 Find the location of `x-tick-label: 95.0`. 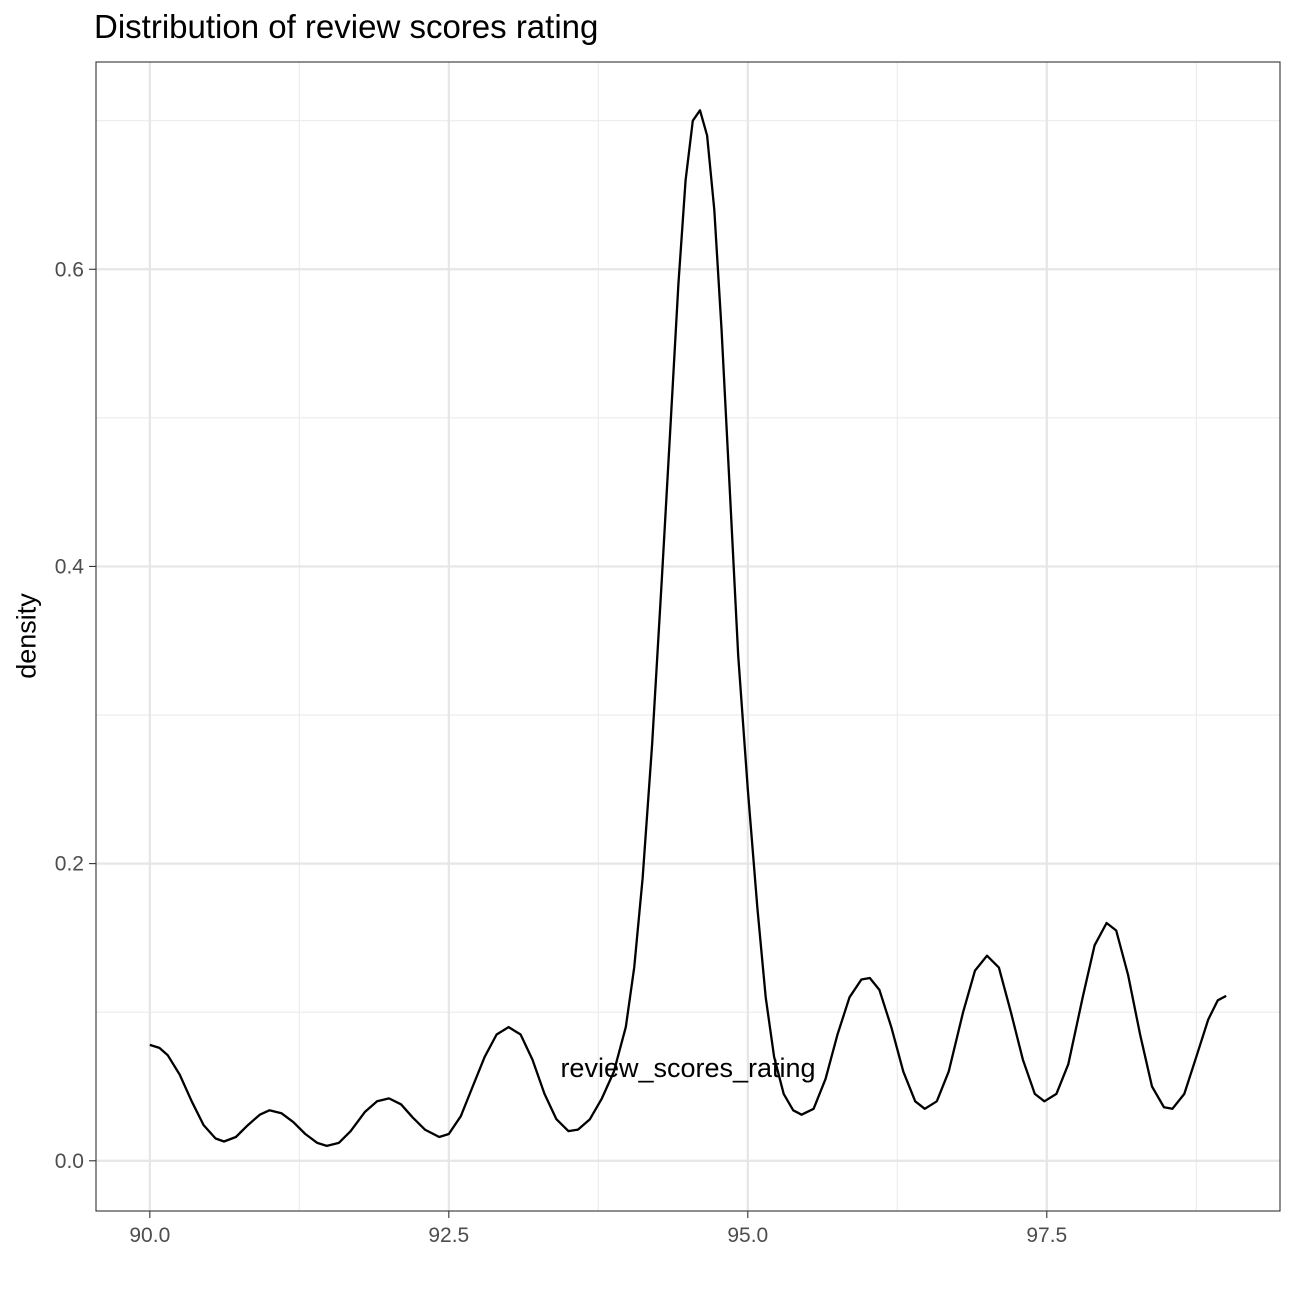

x-tick-label: 95.0 is located at coordinates (747, 1235).